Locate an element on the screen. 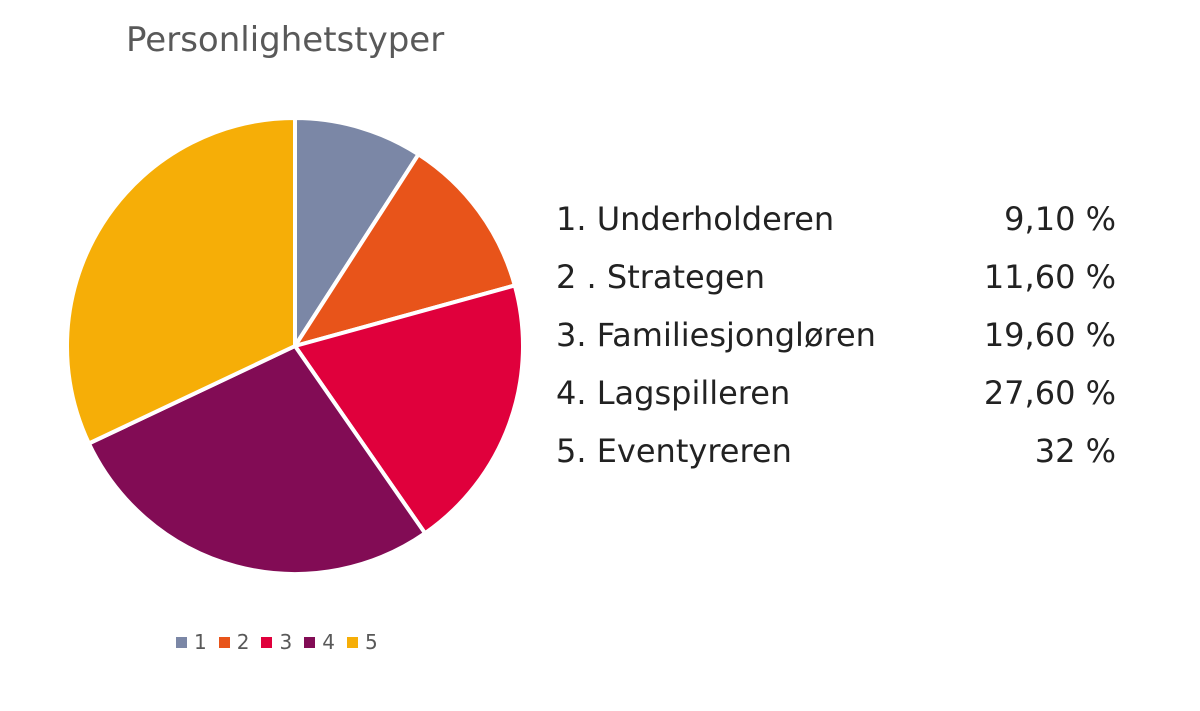  legend-label: 3 is located at coordinates (286, 642).